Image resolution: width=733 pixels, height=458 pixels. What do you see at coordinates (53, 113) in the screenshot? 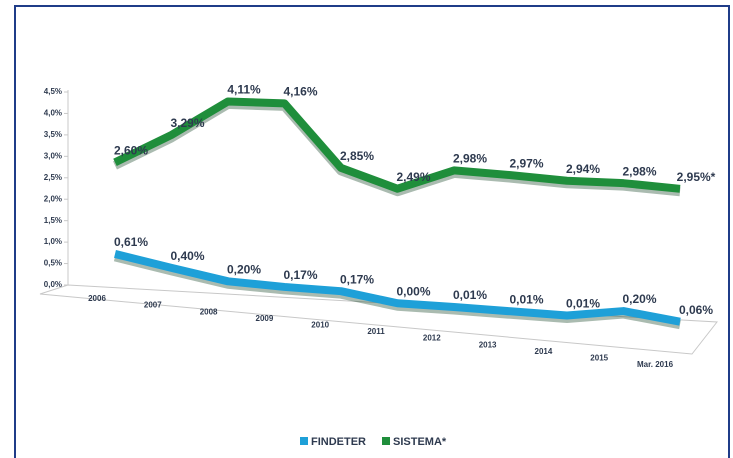
I see `y-tick-label: 4,0%` at bounding box center [53, 113].